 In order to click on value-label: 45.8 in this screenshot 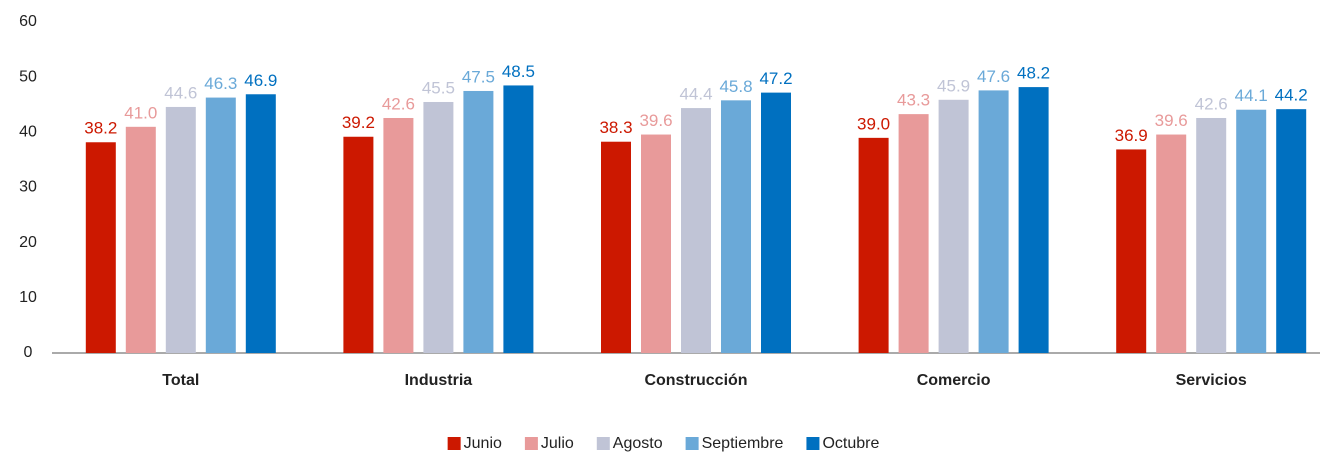, I will do `click(735, 86)`.